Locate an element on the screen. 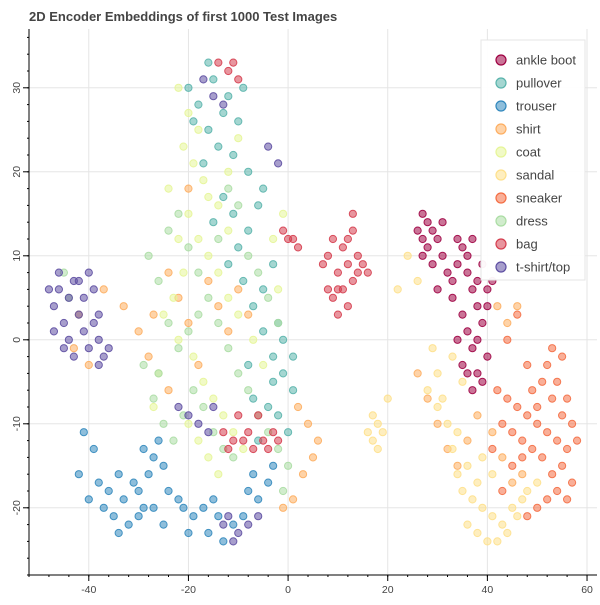  legend-item: trouser is located at coordinates (526, 106).